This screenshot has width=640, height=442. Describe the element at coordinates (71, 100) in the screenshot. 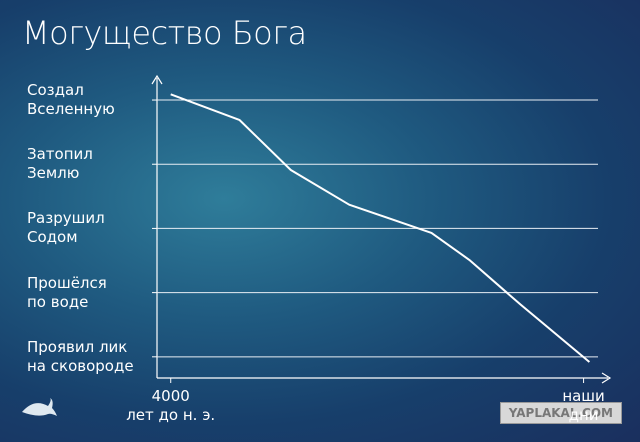

I see `y-tick-label: Создал Вселенную` at that location.